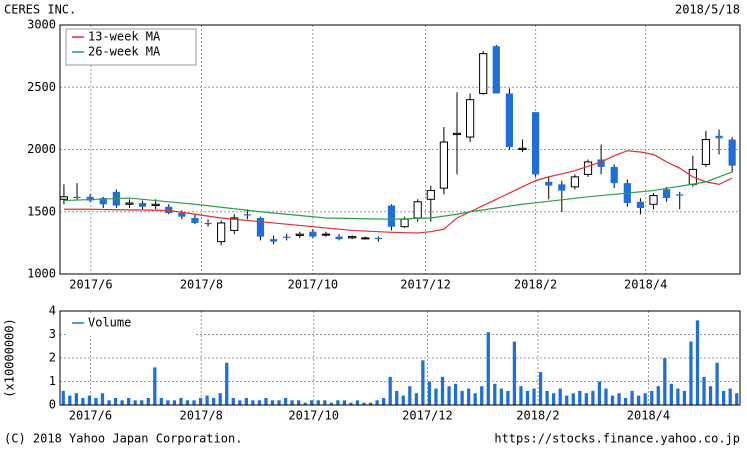  What do you see at coordinates (201, 285) in the screenshot?
I see `x-tick-label: 2017/8` at bounding box center [201, 285].